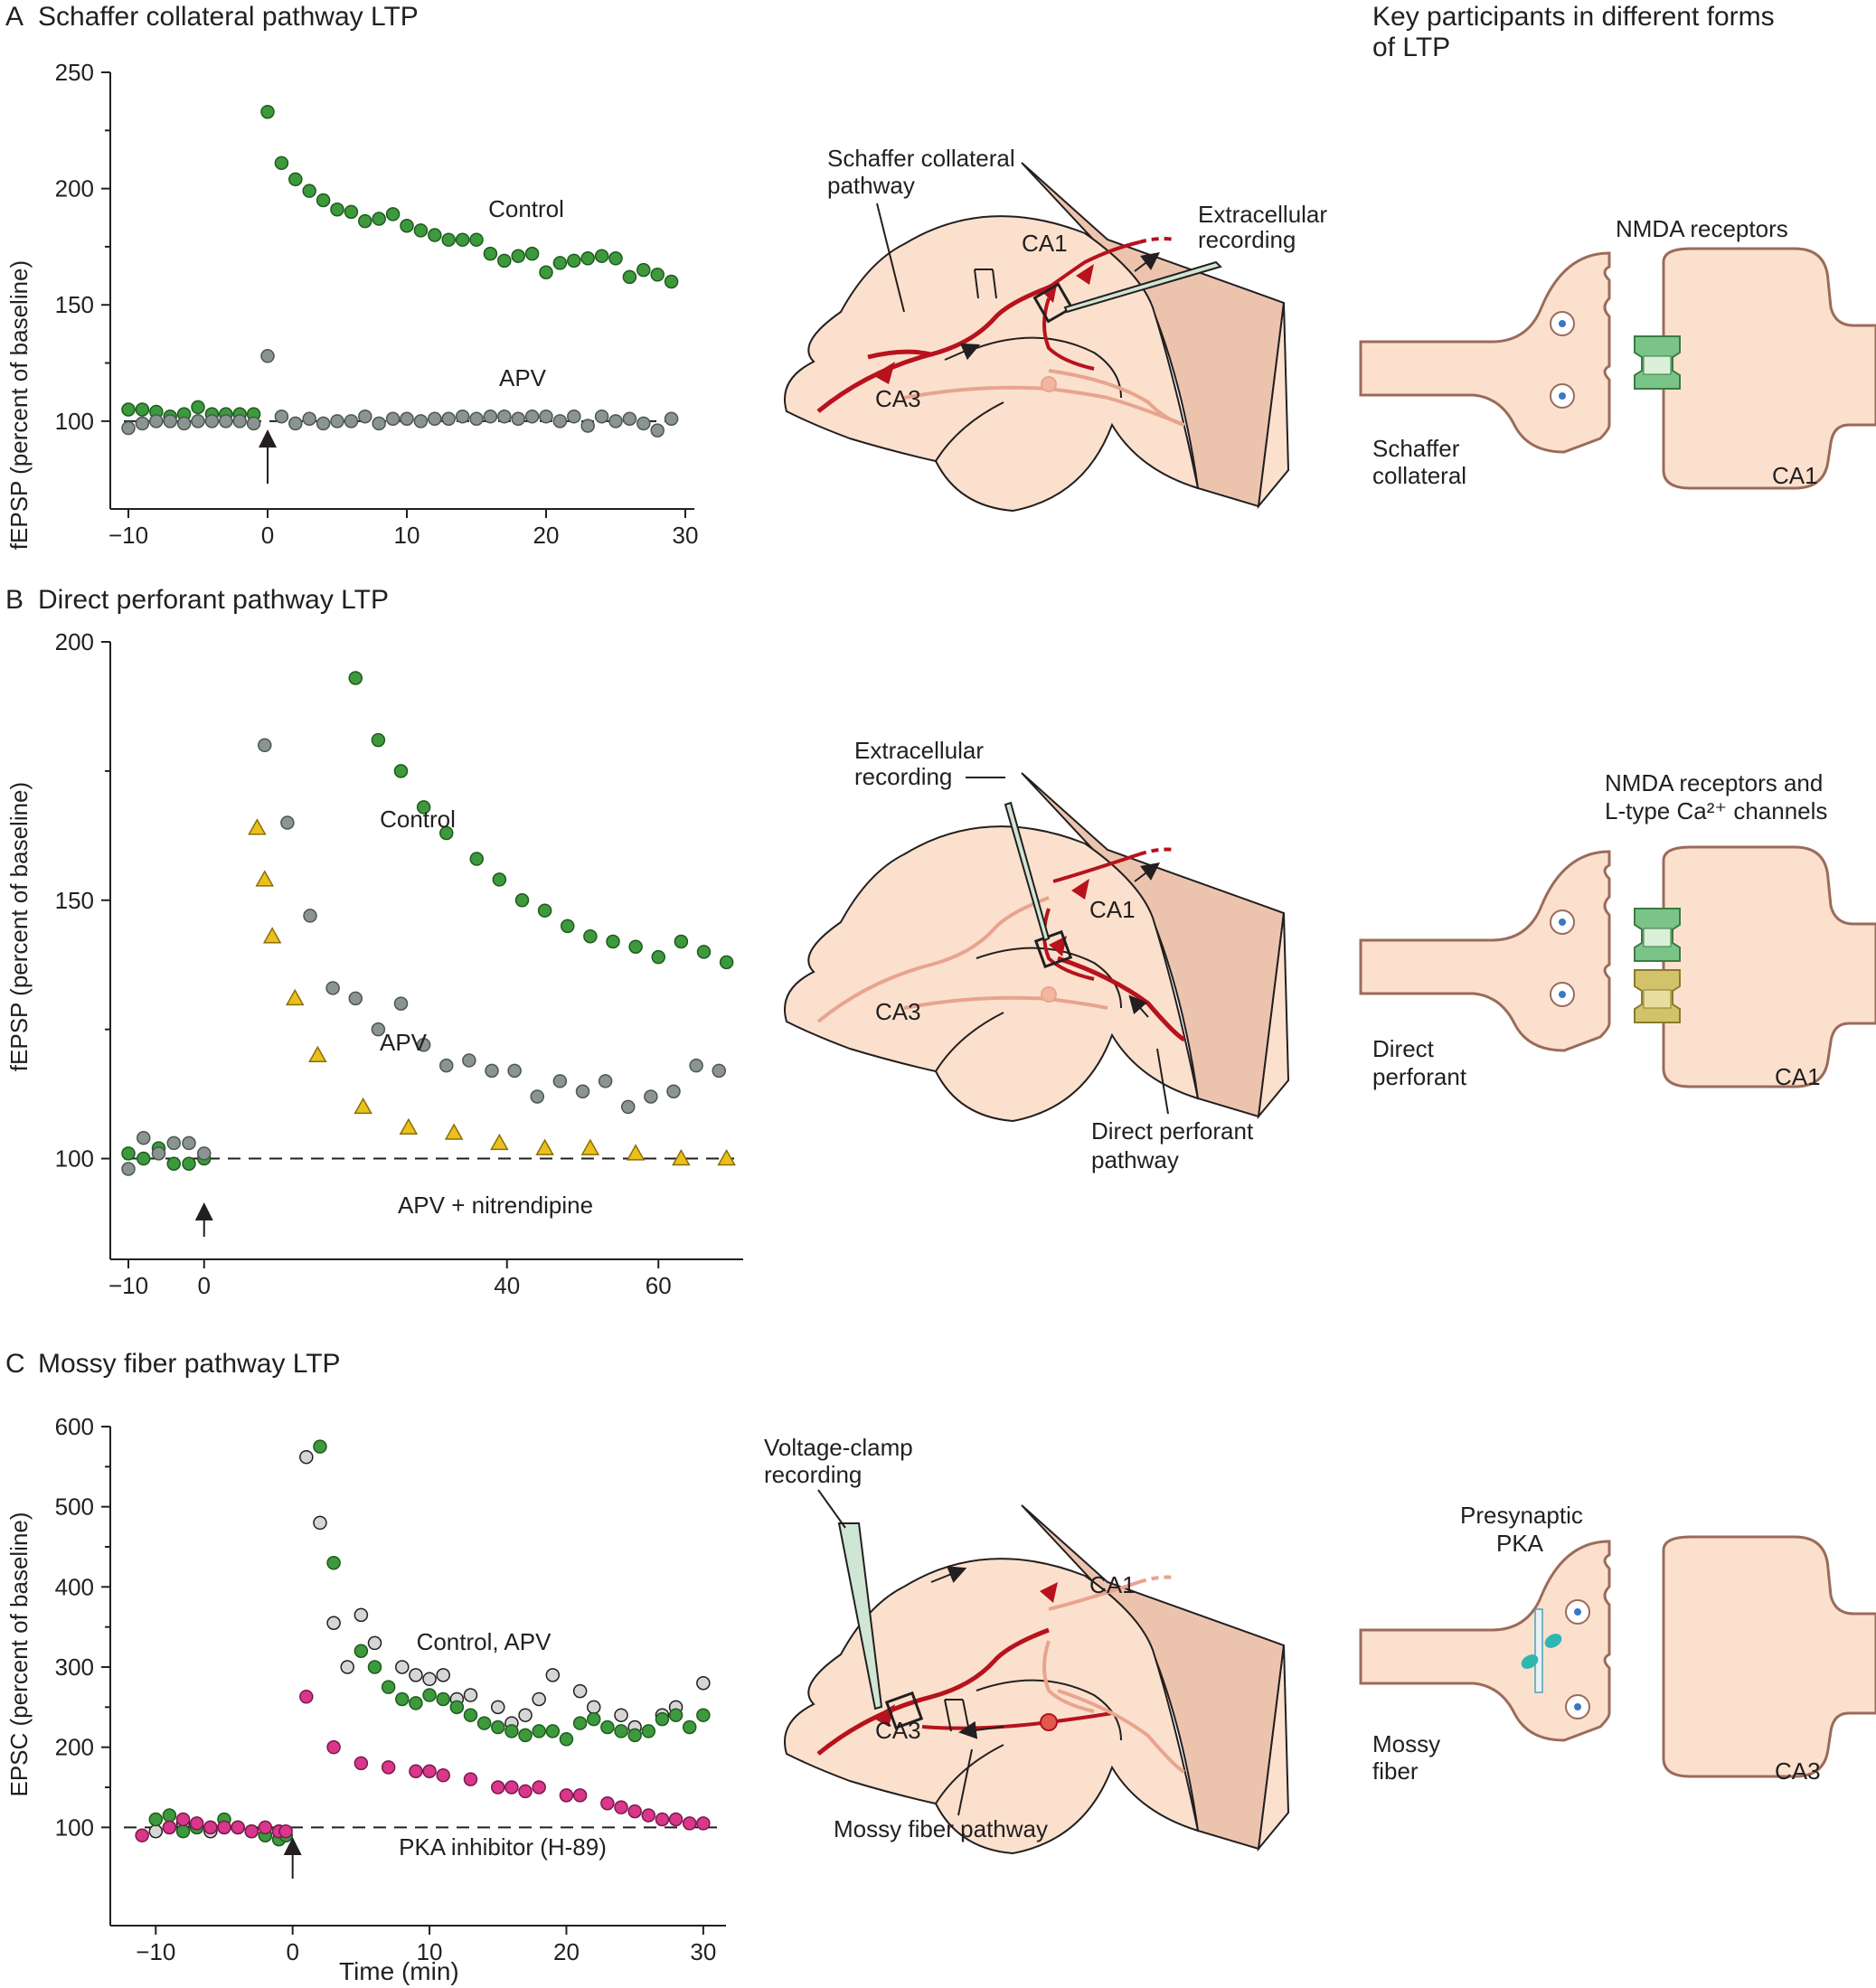  I want to click on nmda-receptor-b, so click(1657, 935).